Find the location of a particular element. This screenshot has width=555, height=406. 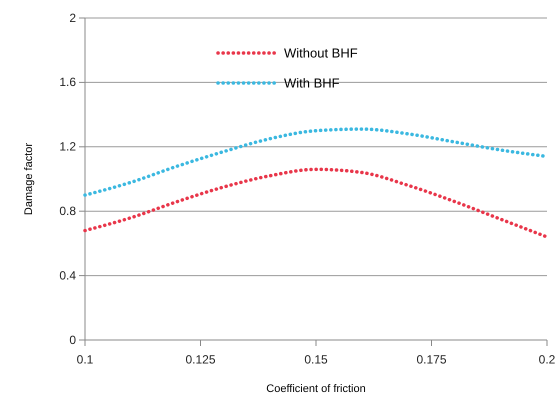

x-tick-label: 0.15 is located at coordinates (316, 359).